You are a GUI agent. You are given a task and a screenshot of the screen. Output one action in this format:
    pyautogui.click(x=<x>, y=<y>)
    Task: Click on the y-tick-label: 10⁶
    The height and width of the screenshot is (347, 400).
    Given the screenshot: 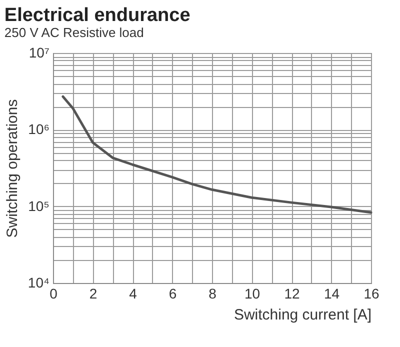 What is the action you would take?
    pyautogui.click(x=39, y=129)
    